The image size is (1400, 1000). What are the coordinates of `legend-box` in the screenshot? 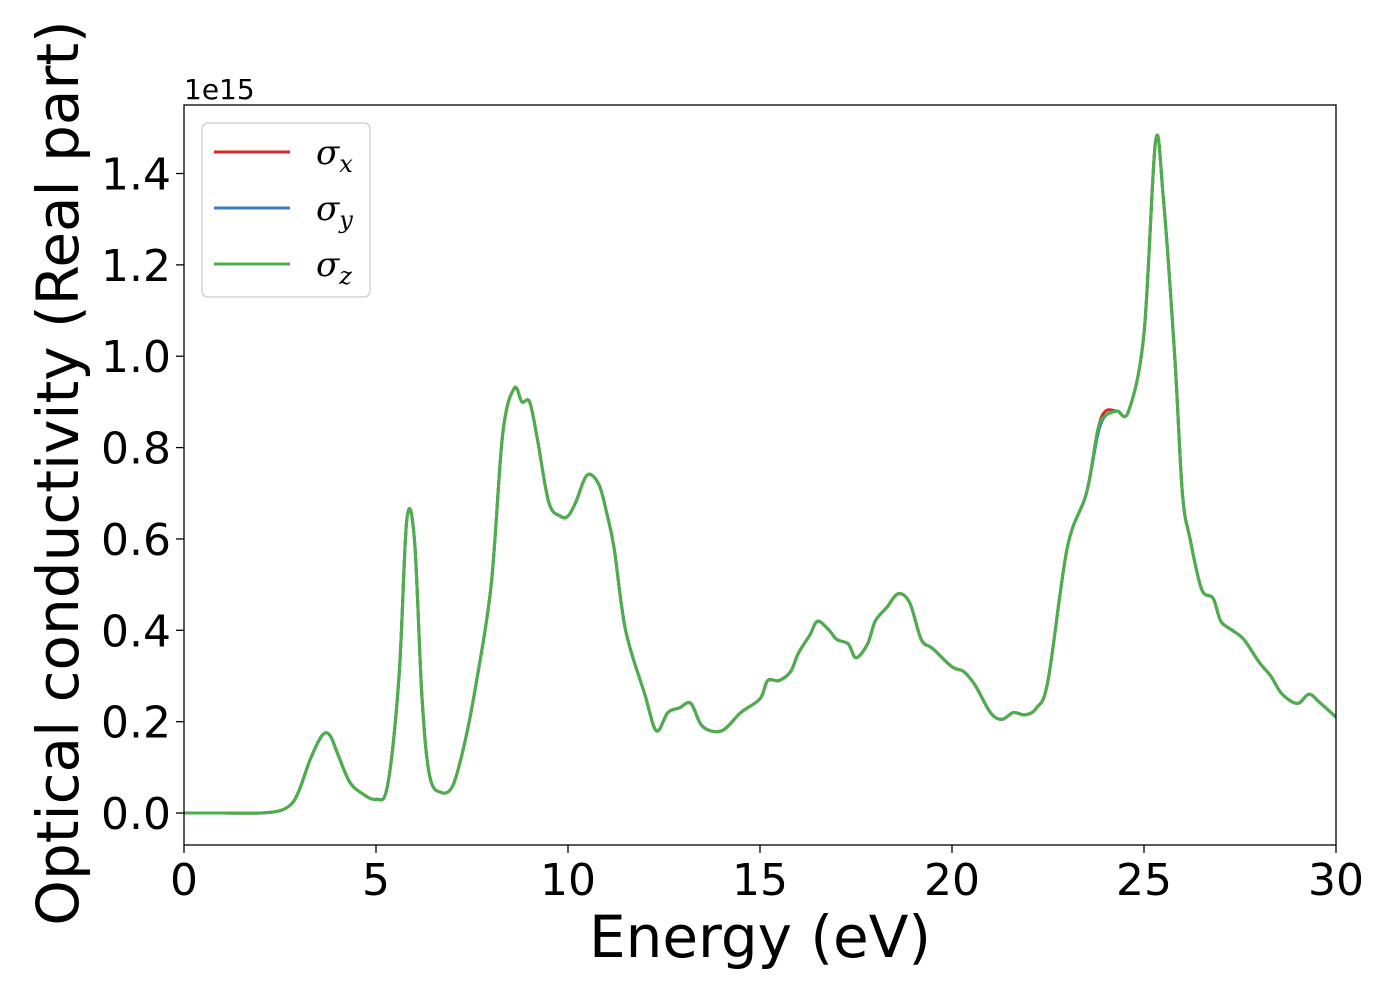 It's located at (286, 210).